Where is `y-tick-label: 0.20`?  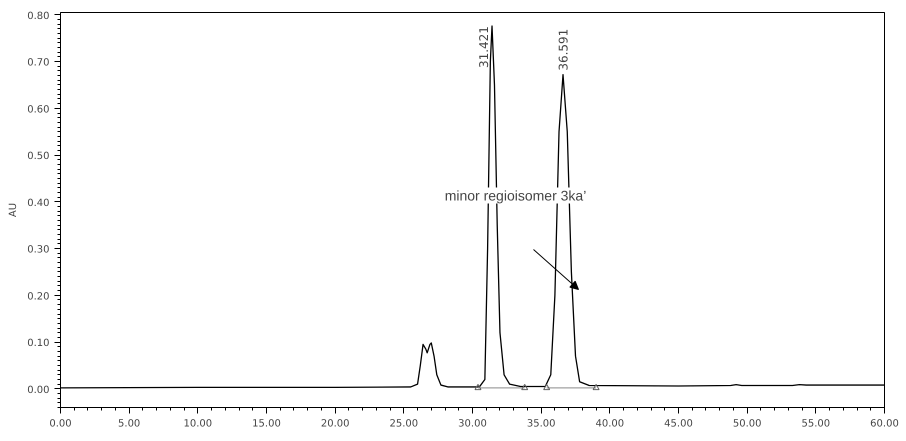
y-tick-label: 0.20 is located at coordinates (38, 296).